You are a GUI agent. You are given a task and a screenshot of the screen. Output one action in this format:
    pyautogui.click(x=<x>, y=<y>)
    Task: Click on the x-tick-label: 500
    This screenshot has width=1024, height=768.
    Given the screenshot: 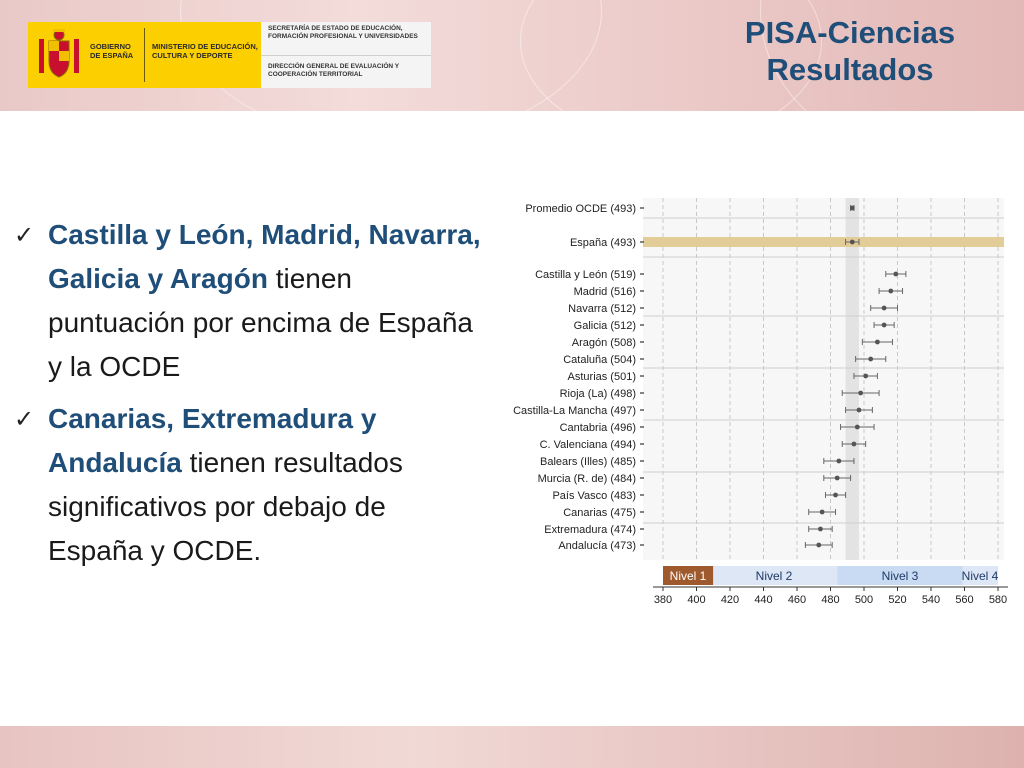 What is the action you would take?
    pyautogui.click(x=864, y=600)
    